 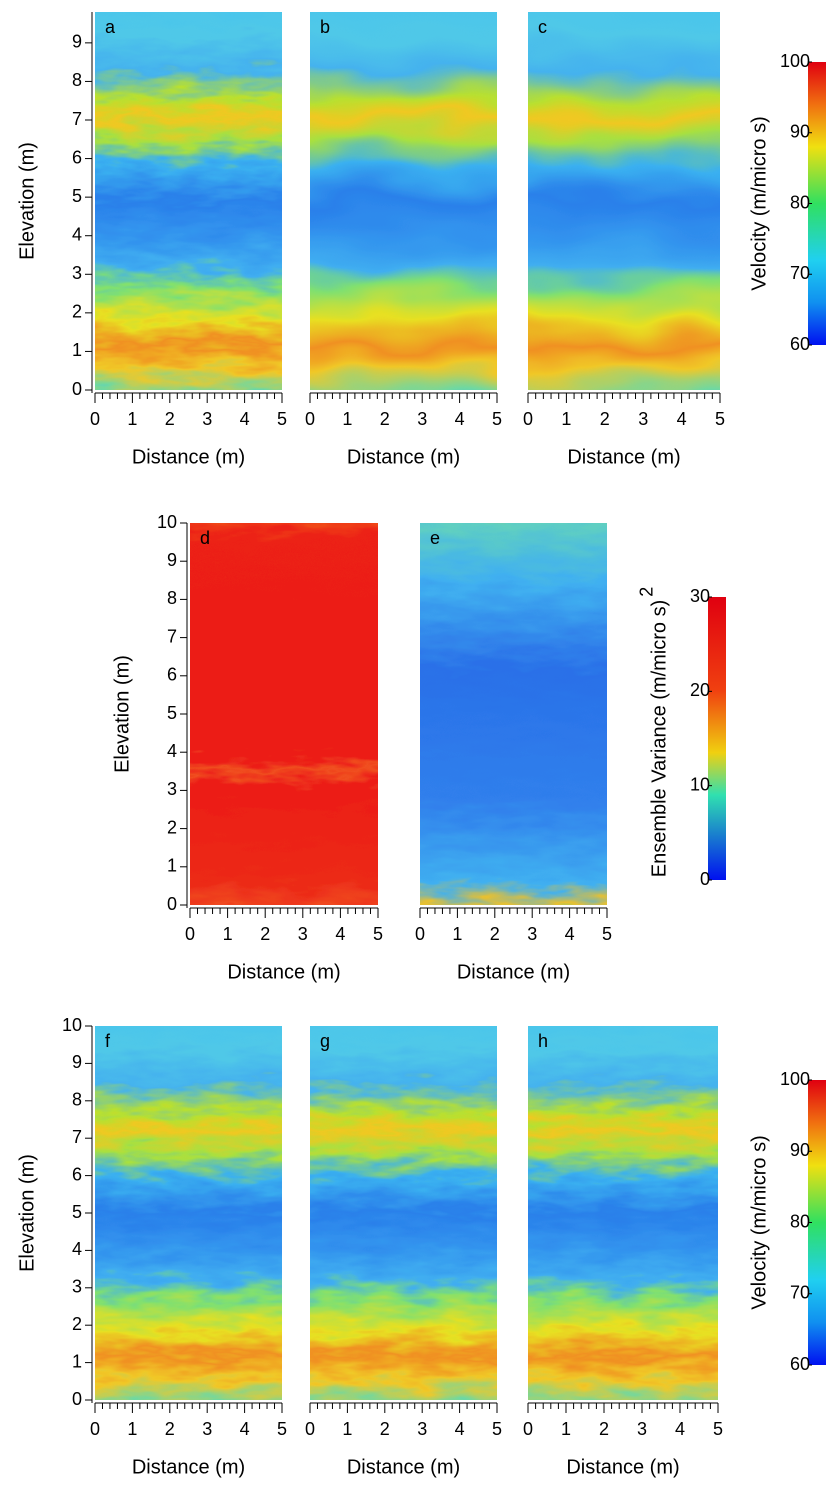 What do you see at coordinates (108, 1041) in the screenshot?
I see `panel-label: f` at bounding box center [108, 1041].